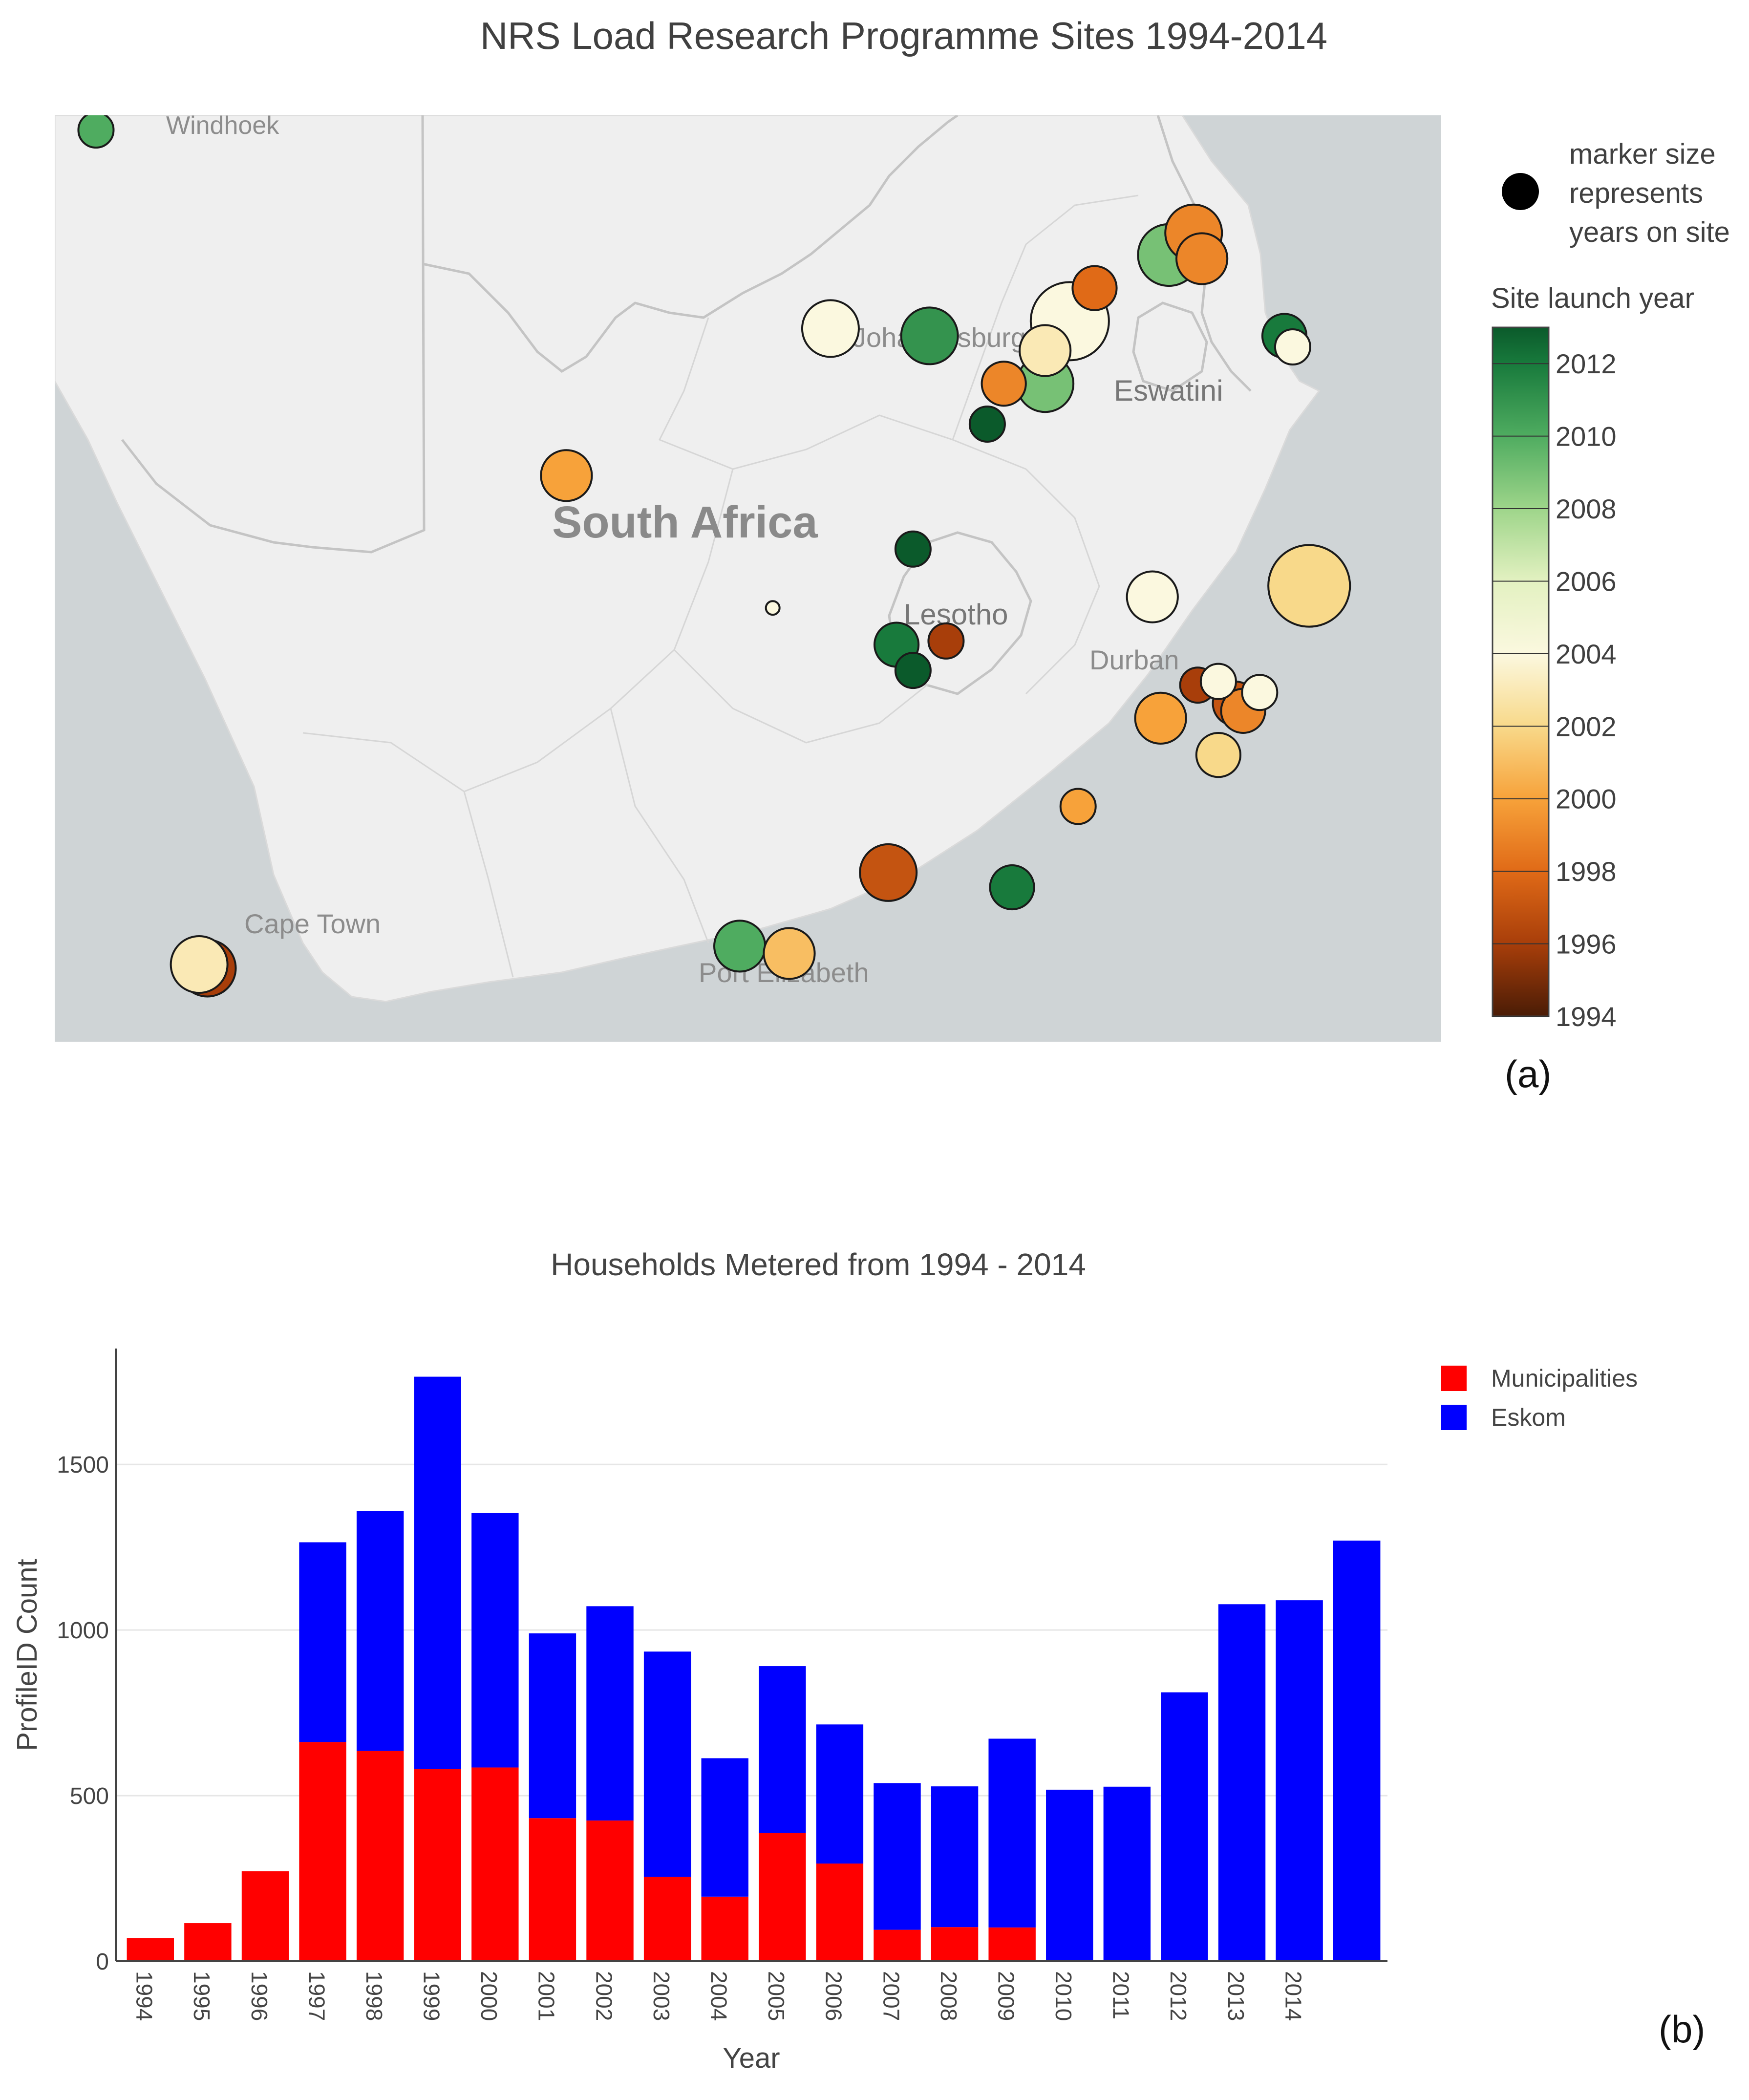 Image resolution: width=1749 pixels, height=2100 pixels. Describe the element at coordinates (1586, 871) in the screenshot. I see `colorbar-tick-label: 1998` at that location.